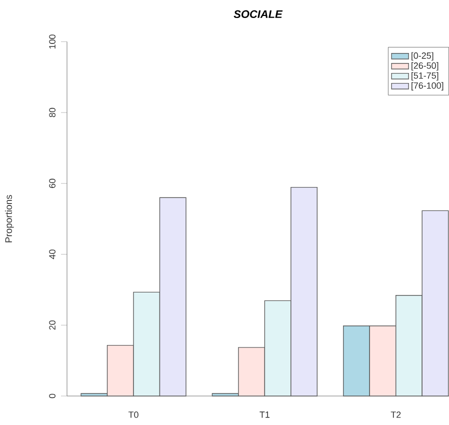 This screenshot has width=449, height=425. I want to click on legend-label: [26-50], so click(425, 66).